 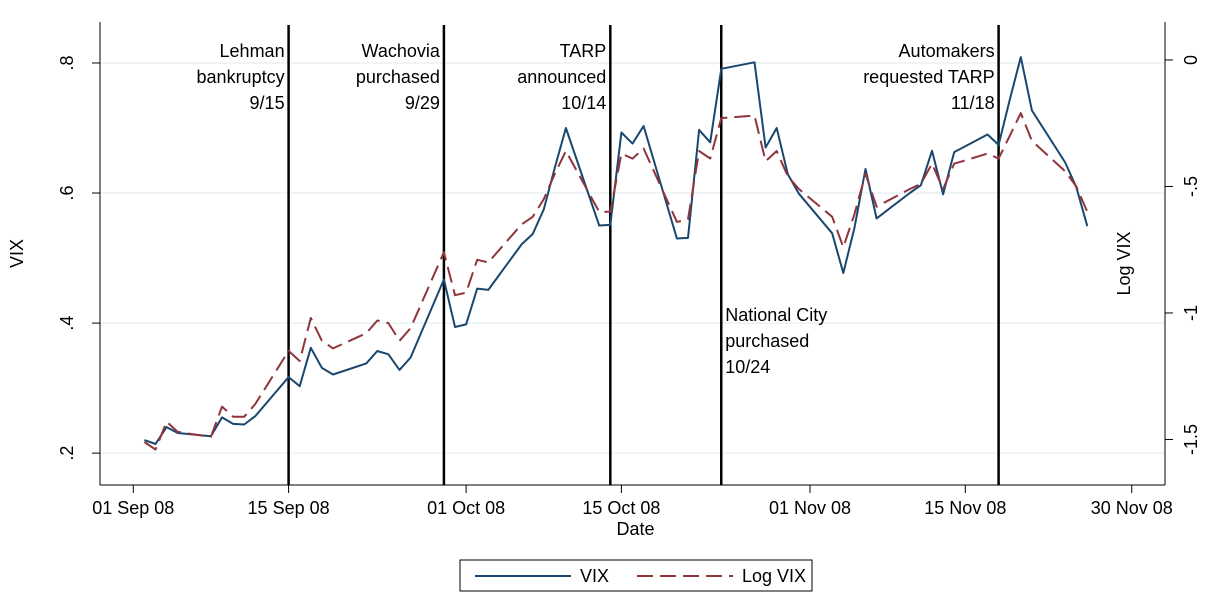 I want to click on y2-axis-title: Log VIX, so click(x=1124, y=263).